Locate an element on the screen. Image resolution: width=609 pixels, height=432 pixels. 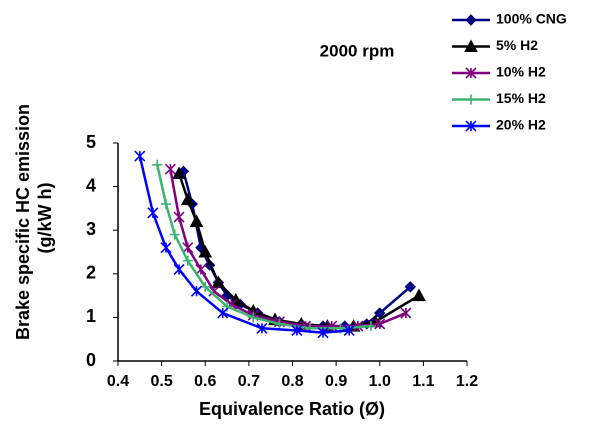
y-axis-label: Brake specific HC emission is located at coordinates (23, 222).